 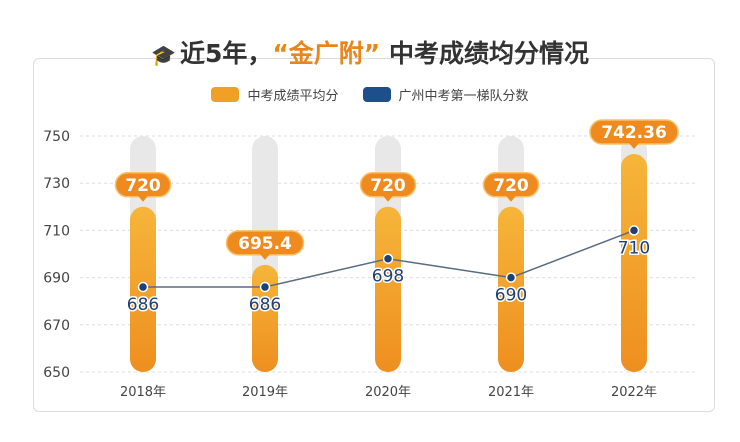 I want to click on y-tick-label: 690, so click(x=56, y=279).